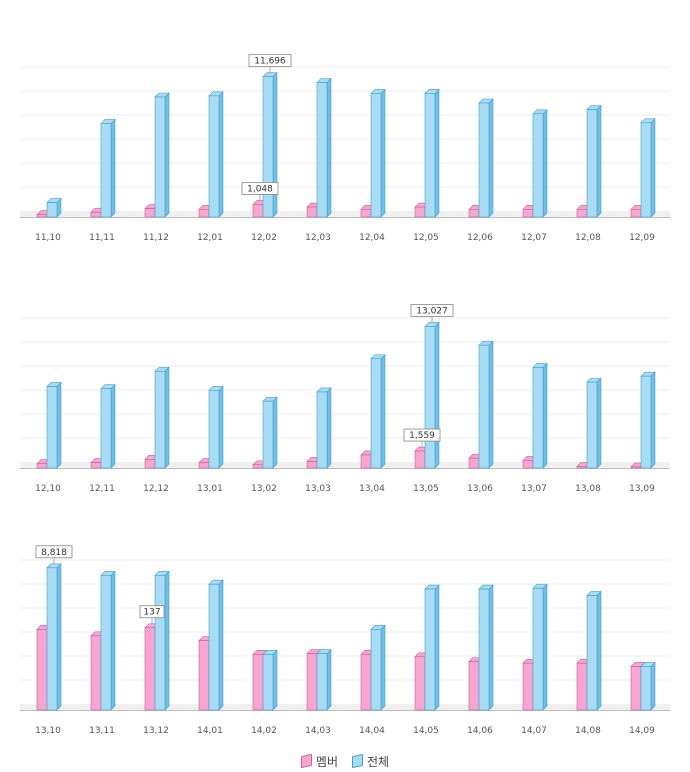 This screenshot has height=772, width=690. Describe the element at coordinates (480, 238) in the screenshot. I see `tick-label-0-8: 12,06` at that location.